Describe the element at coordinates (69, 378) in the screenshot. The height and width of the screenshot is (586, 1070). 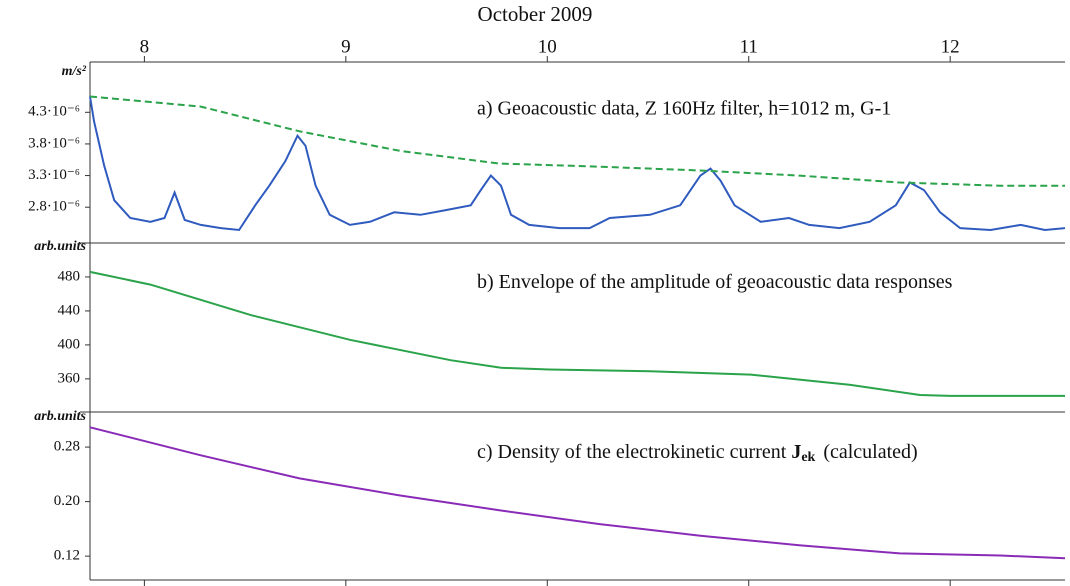
I see `y-tick-label: 360` at that location.